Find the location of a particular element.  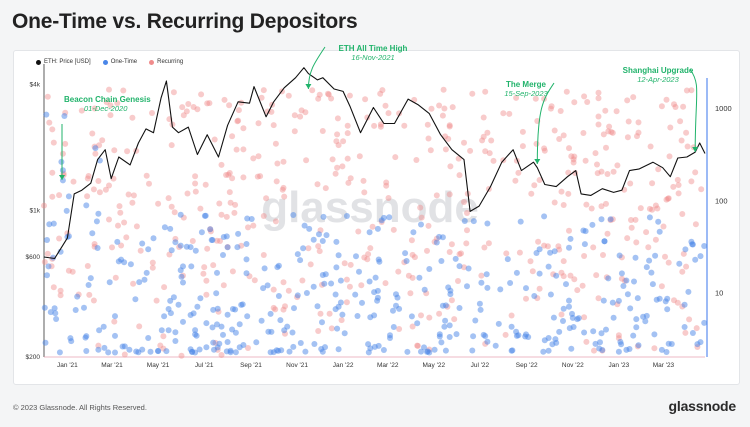

x-tick-label: Jan '23 is located at coordinates (618, 365).